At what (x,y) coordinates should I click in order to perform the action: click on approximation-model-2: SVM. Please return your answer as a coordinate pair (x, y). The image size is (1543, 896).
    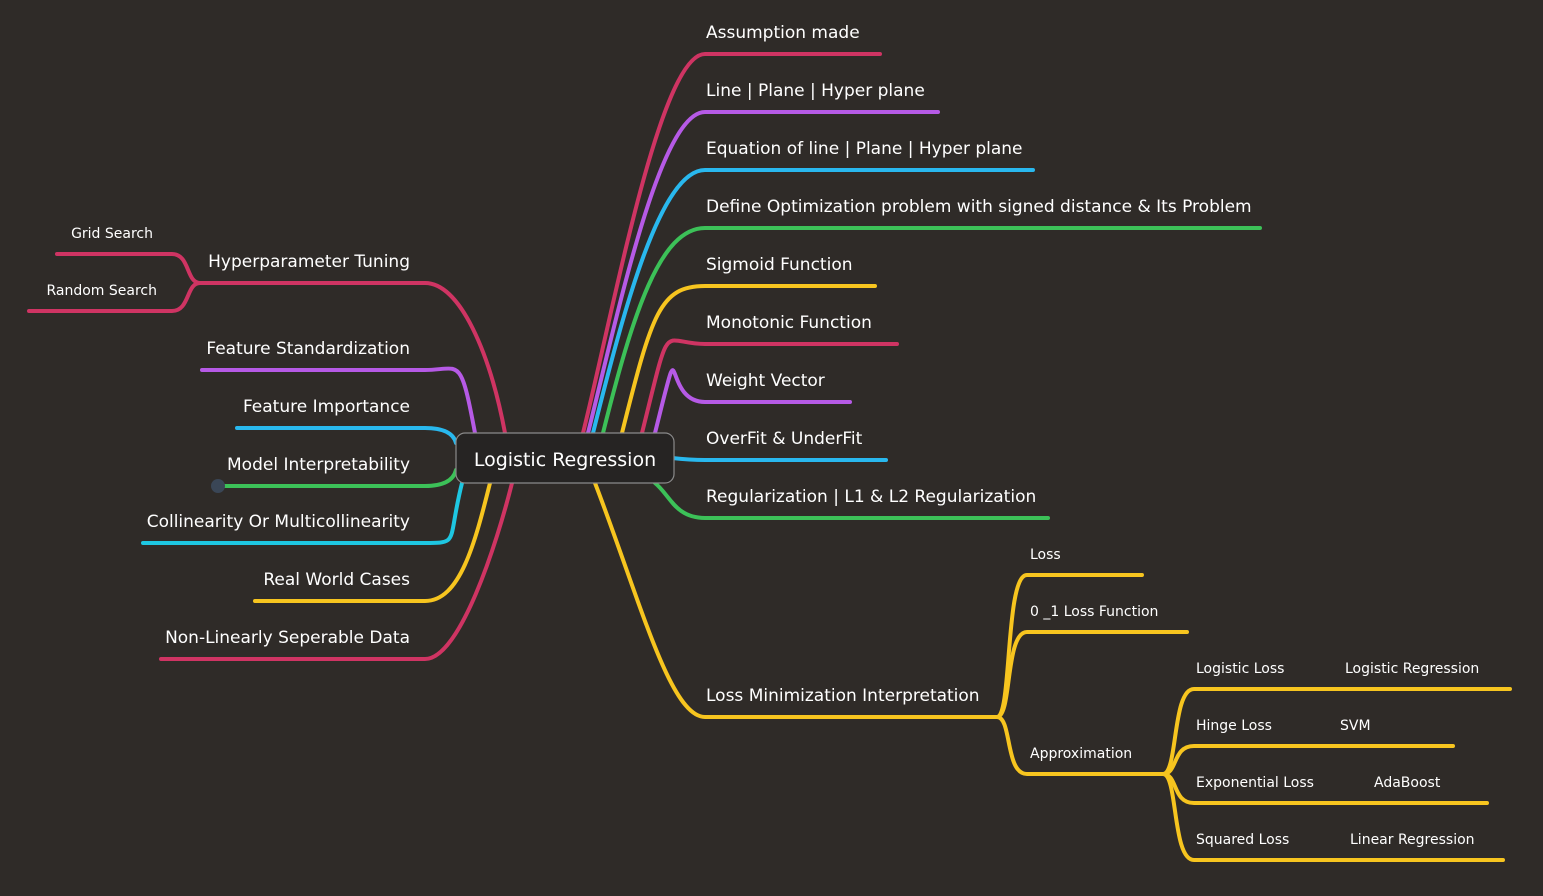
    Looking at the image, I should click on (1355, 726).